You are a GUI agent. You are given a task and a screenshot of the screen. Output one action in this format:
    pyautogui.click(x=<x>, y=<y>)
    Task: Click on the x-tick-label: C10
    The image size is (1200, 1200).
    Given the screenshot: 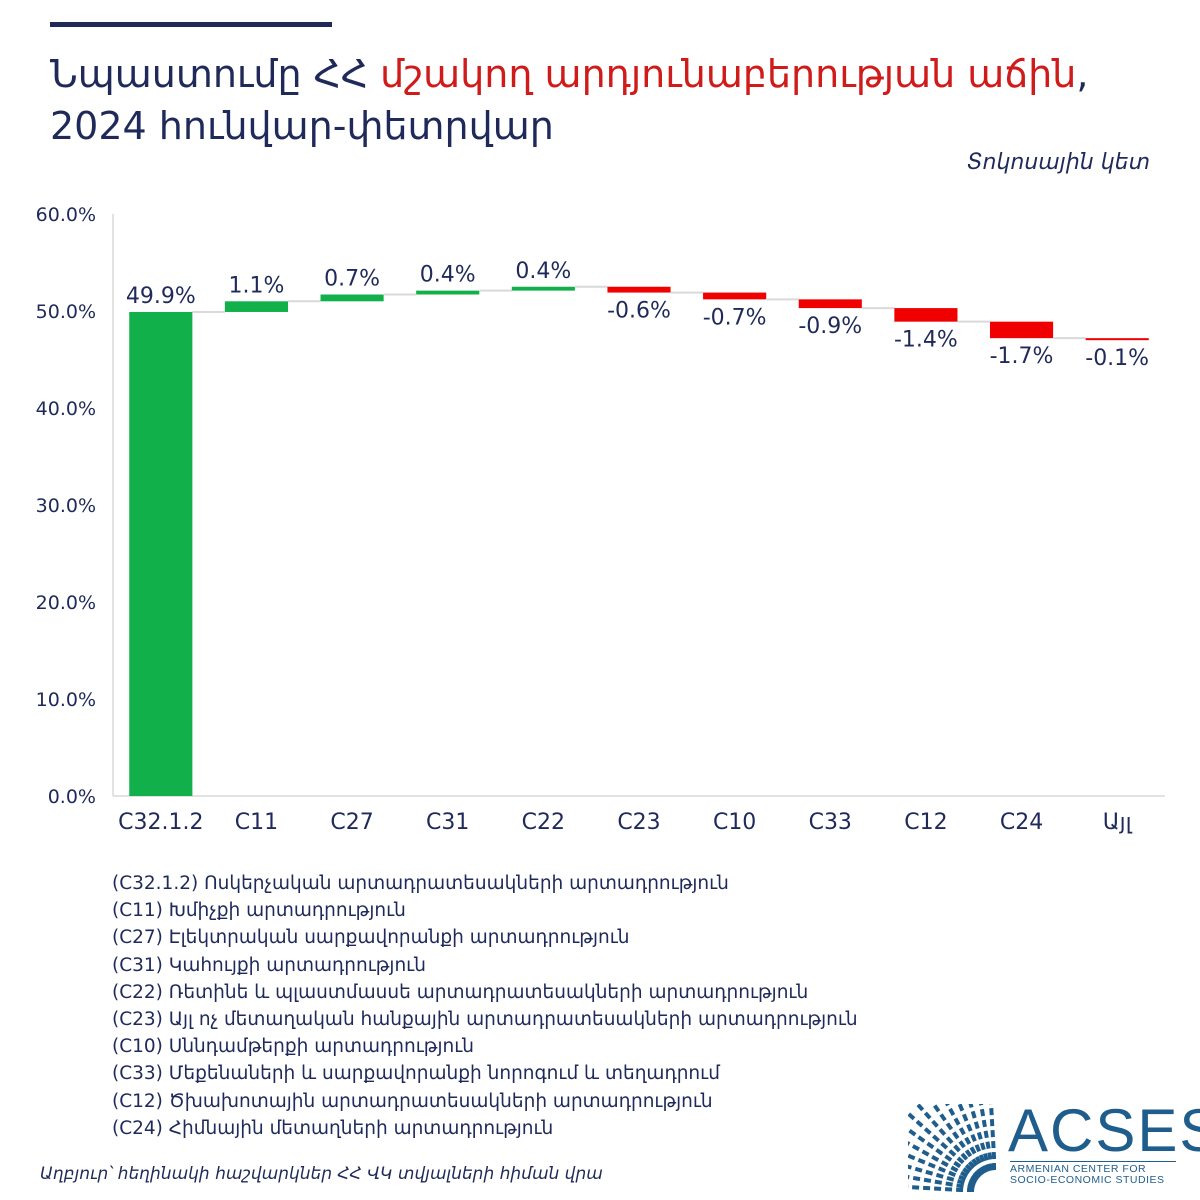 What is the action you would take?
    pyautogui.click(x=734, y=822)
    